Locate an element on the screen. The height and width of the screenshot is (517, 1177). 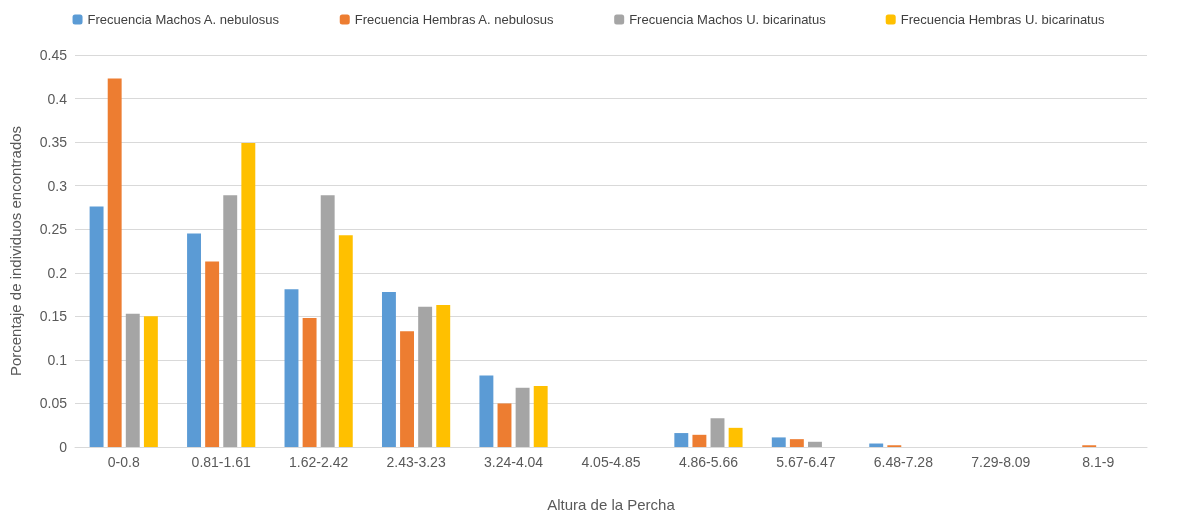
x-tick-label: 3.24-4.04 is located at coordinates (513, 462).